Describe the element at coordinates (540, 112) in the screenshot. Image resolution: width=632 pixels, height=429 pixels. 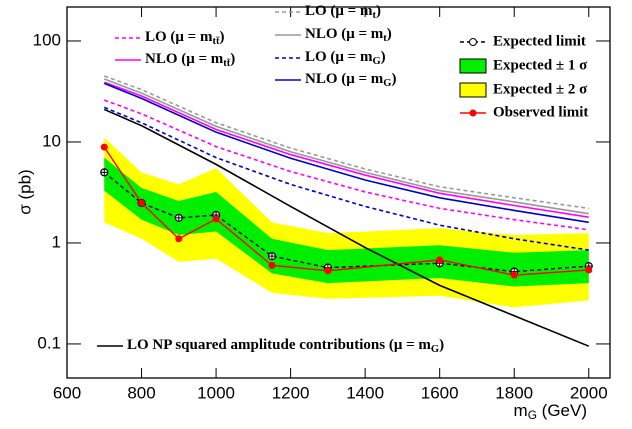
I see `legend-label: Observed limit` at that location.